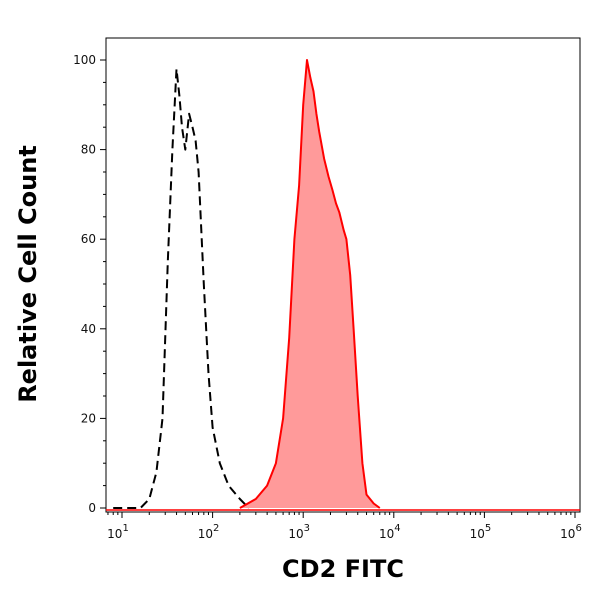 The image size is (600, 595). What do you see at coordinates (88, 150) in the screenshot?
I see `y-tick-label: 80` at bounding box center [88, 150].